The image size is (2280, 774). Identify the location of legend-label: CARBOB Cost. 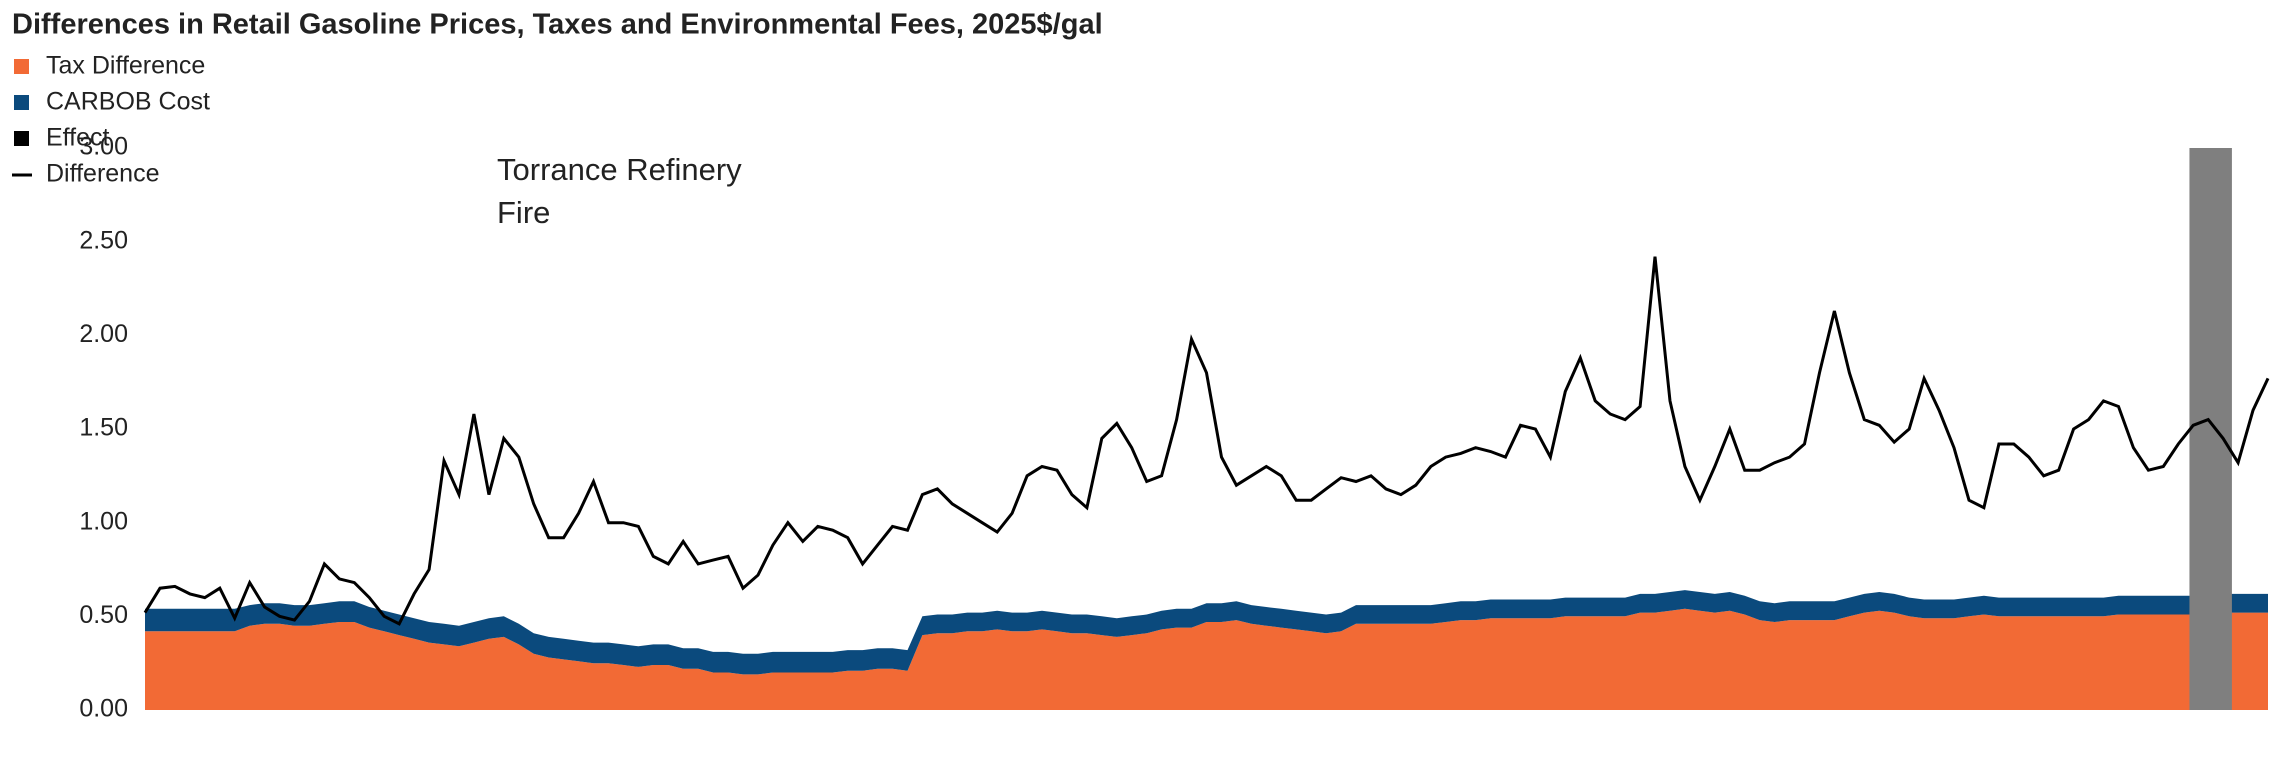
(128, 102).